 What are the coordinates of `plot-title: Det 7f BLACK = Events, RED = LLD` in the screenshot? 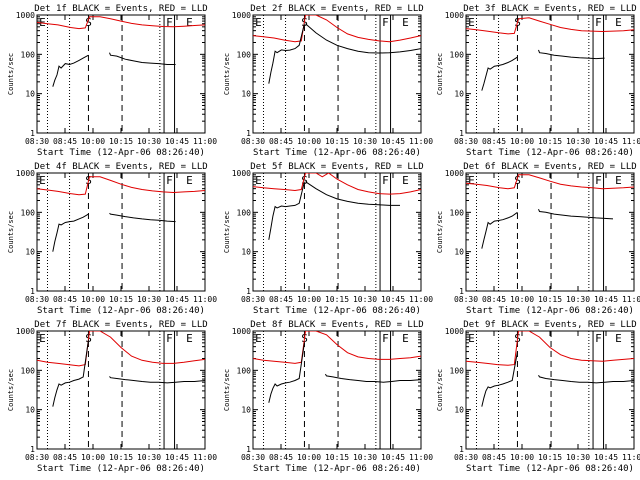 It's located at (120, 325).